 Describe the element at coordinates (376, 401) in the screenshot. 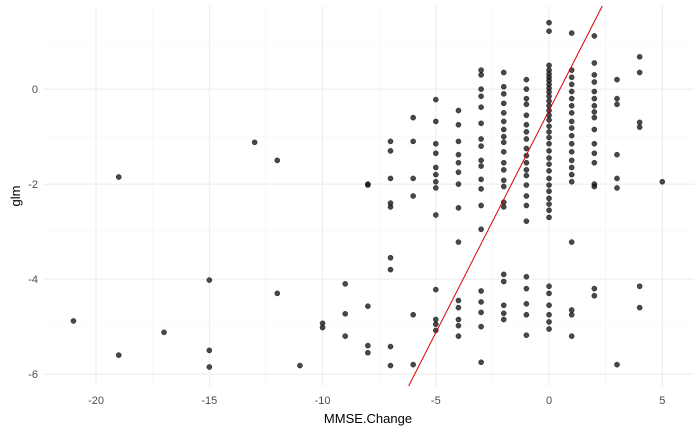

I see `x-axis-tick-labels: -20 -15 -10 -5 0 5` at that location.